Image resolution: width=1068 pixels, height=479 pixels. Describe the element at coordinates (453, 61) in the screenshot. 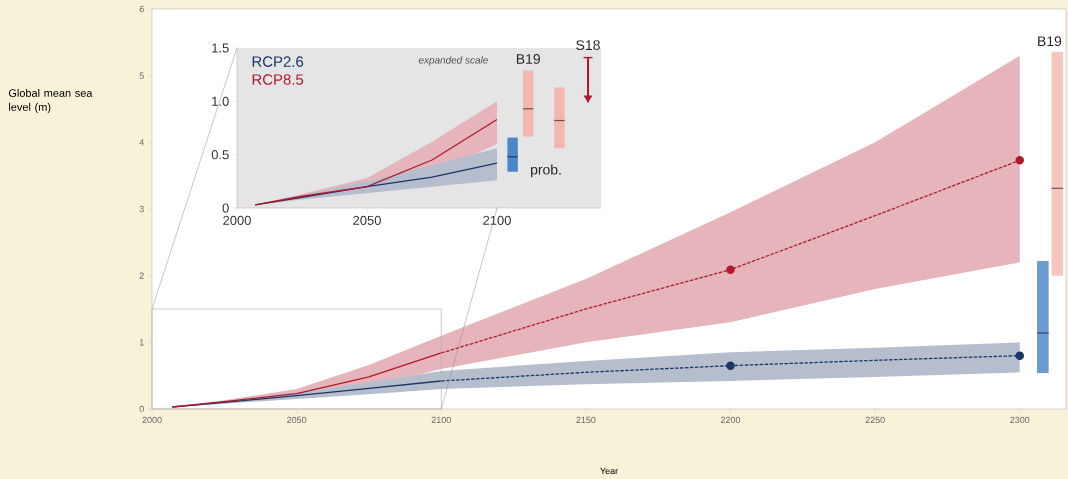

I see `annotation: expanded scale` at that location.